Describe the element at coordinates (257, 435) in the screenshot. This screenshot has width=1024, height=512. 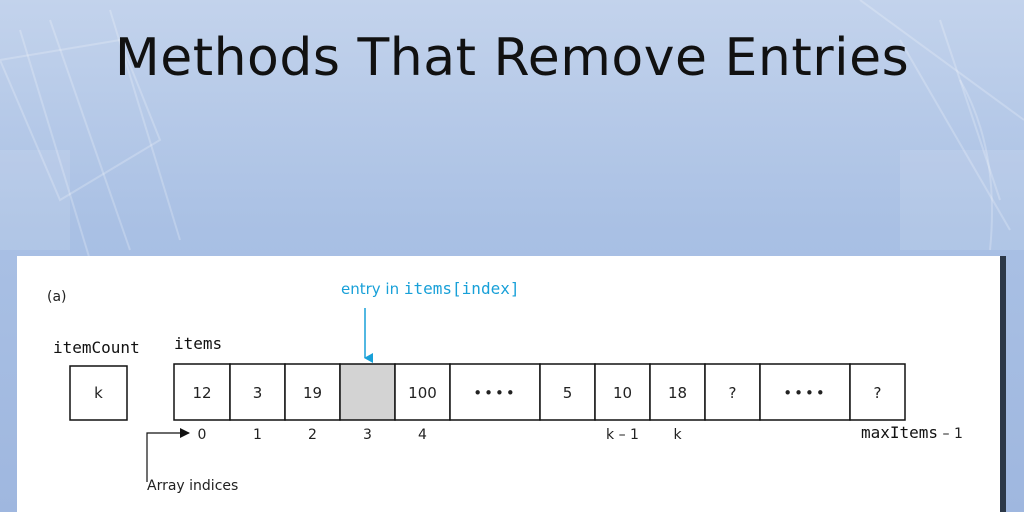
I see `array-index-label: 1` at that location.